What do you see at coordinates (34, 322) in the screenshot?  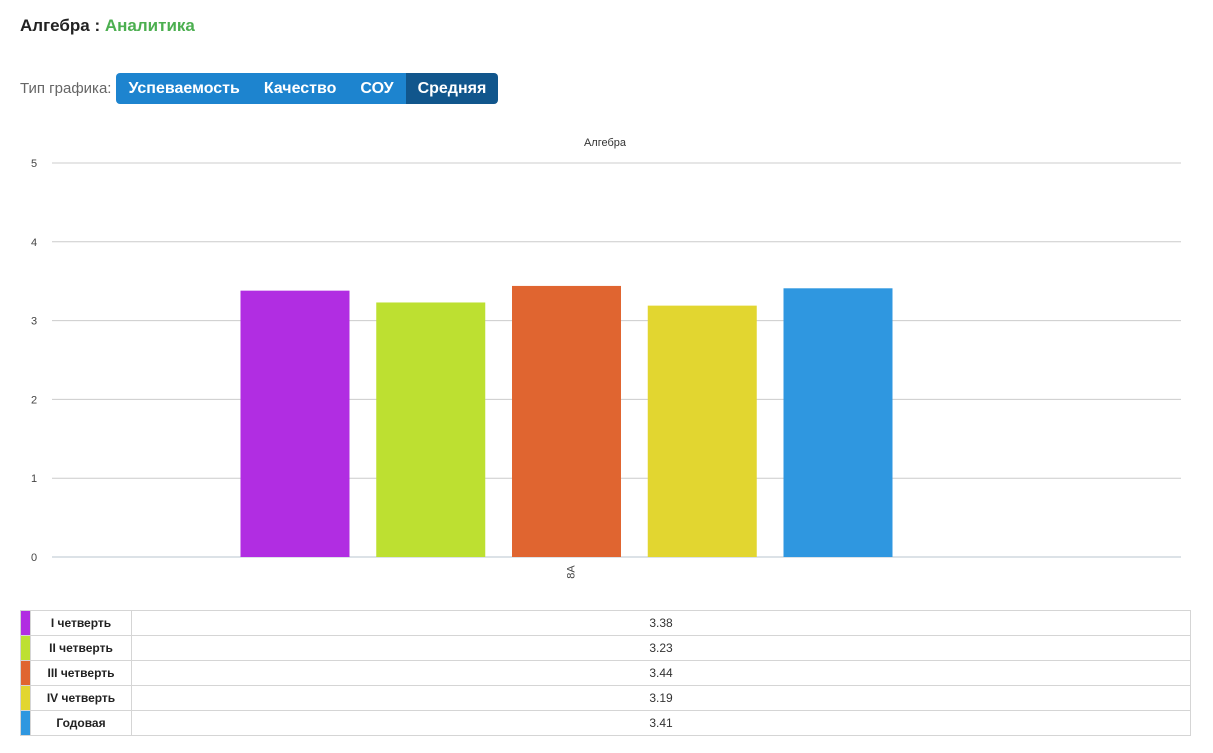 I see `y-tick-label: 3` at bounding box center [34, 322].